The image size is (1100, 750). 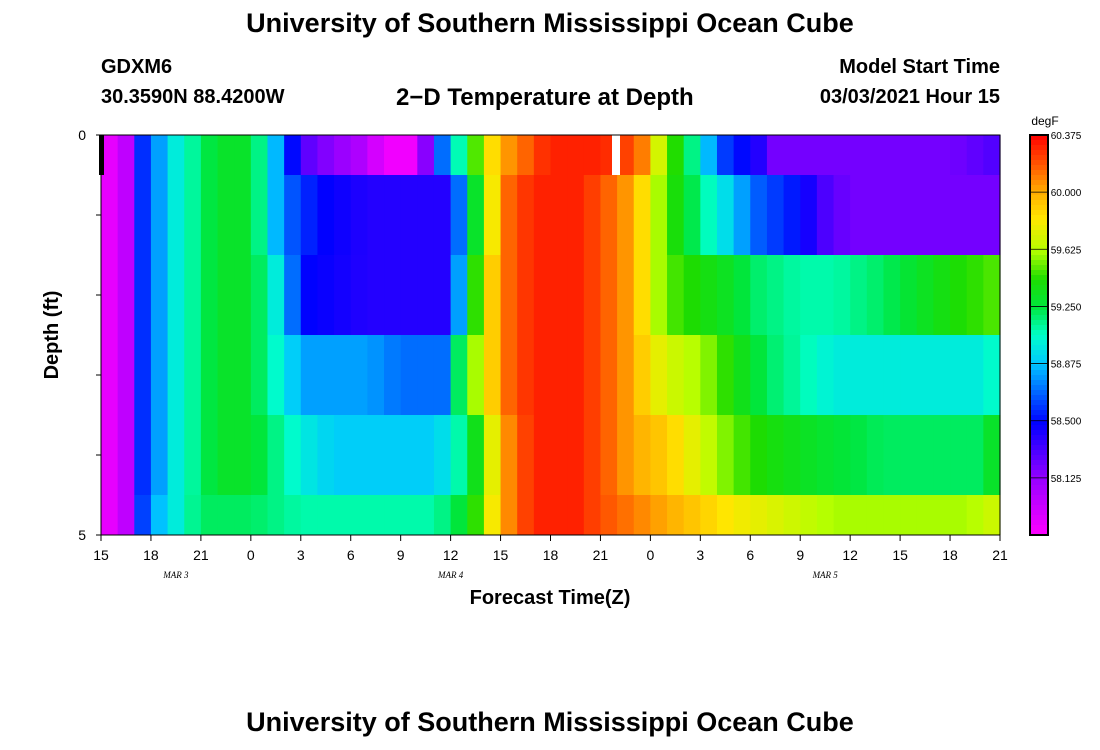 What do you see at coordinates (251, 555) in the screenshot?
I see `x-tick-label: 0` at bounding box center [251, 555].